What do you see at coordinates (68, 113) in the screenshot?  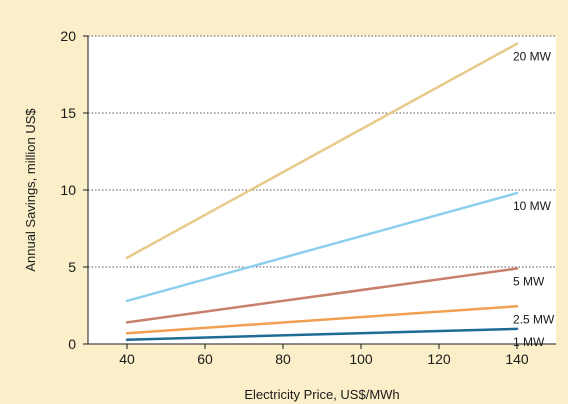 I see `y-tick-15: 15` at bounding box center [68, 113].